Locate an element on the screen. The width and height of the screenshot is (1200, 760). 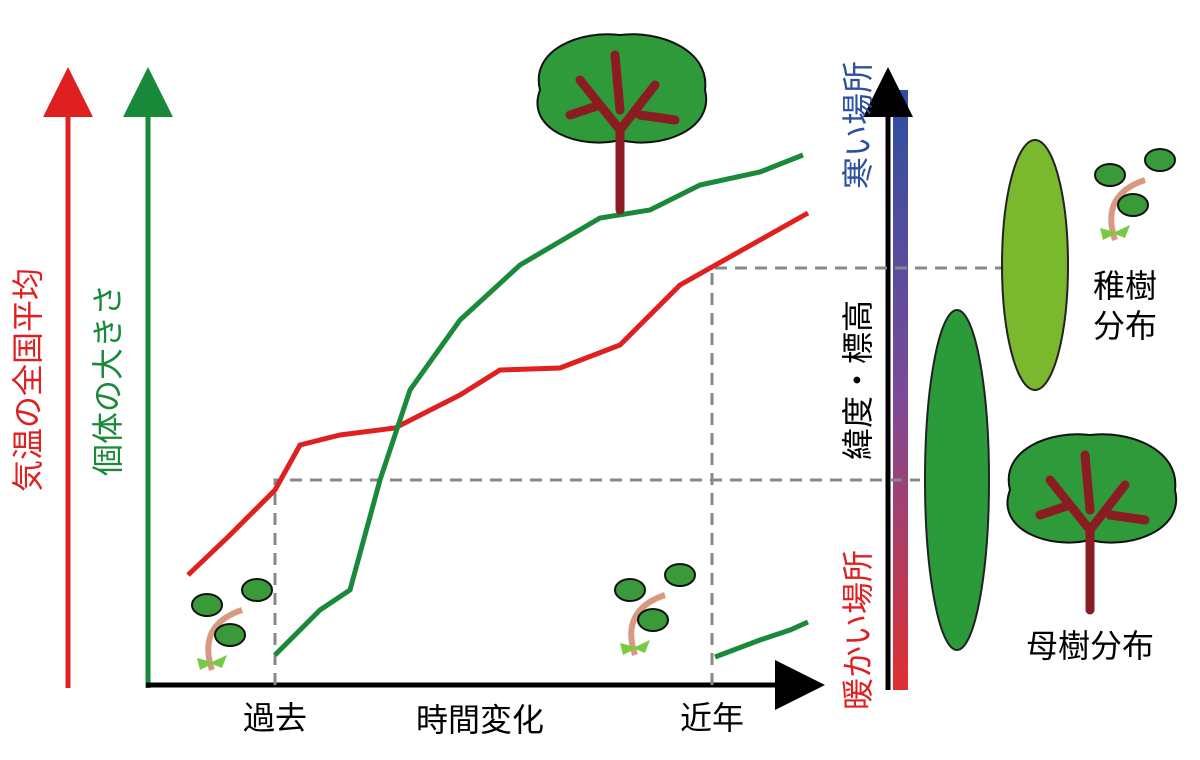
latitude-label: 緯度・標高 is located at coordinates (858, 380).